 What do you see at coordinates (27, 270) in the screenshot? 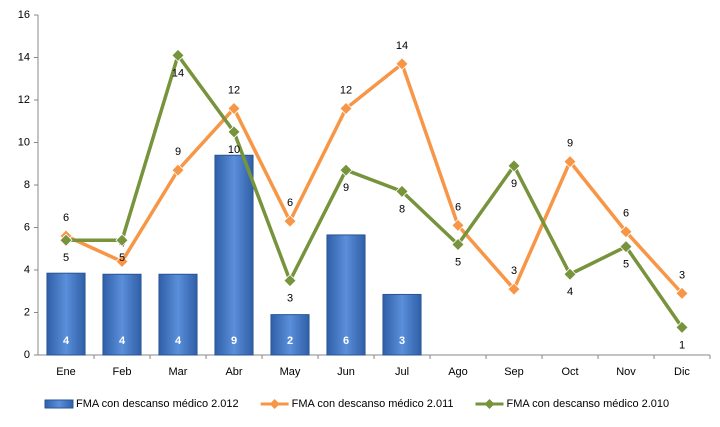
I see `y-tick-label: 4` at bounding box center [27, 270].